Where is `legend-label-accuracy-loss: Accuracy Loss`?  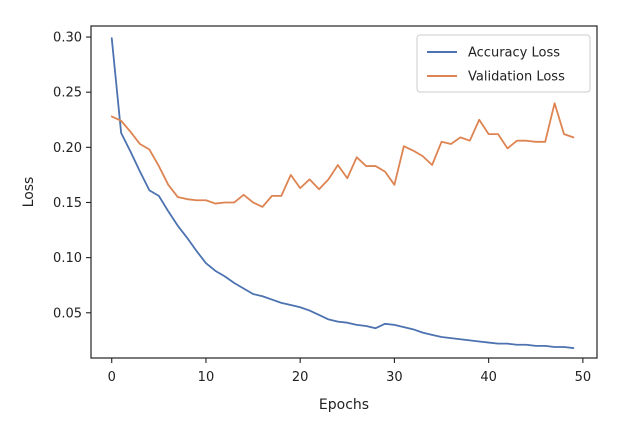
legend-label-accuracy-loss: Accuracy Loss is located at coordinates (514, 53).